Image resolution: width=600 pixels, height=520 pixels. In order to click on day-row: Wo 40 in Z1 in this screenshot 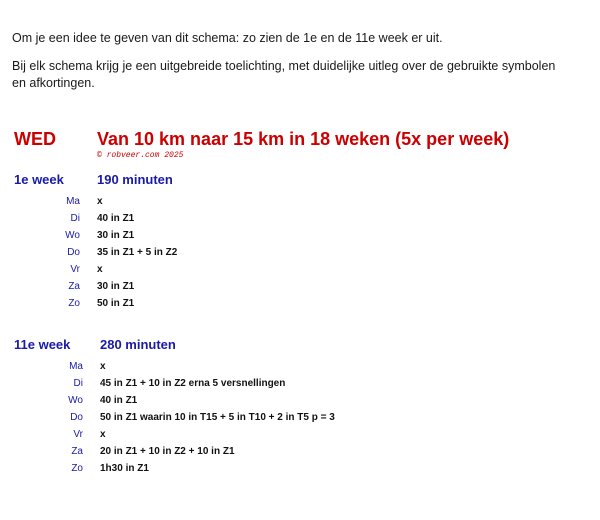, I will do `click(88, 400)`.